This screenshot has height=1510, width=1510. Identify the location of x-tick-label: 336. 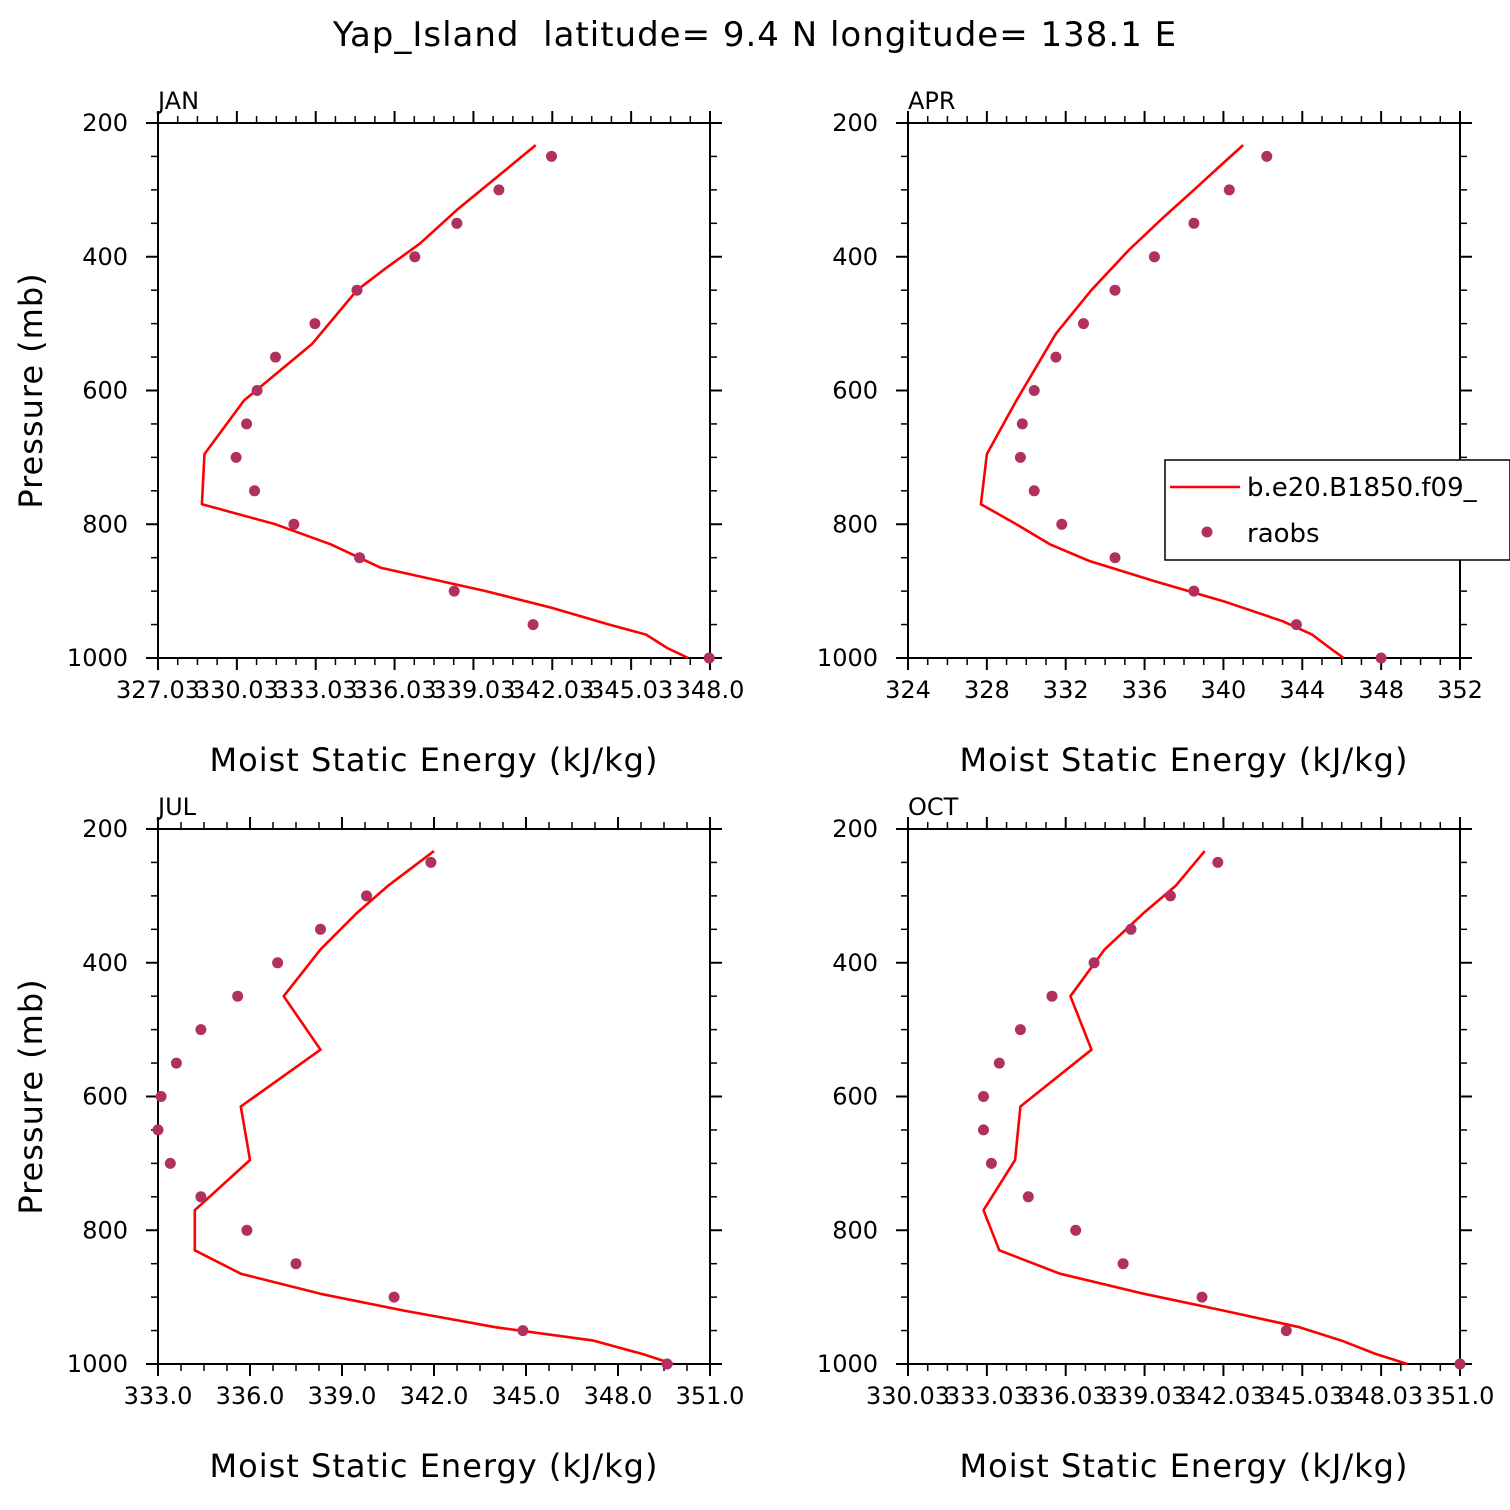
(1145, 690).